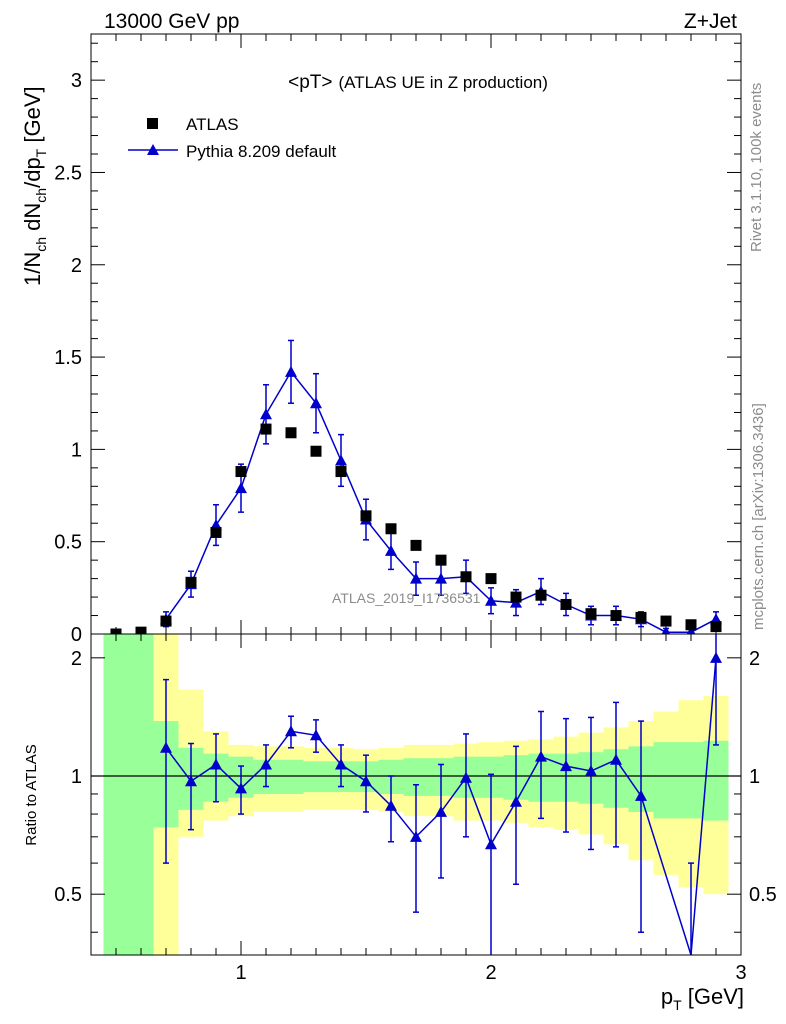 The width and height of the screenshot is (786, 1024). Describe the element at coordinates (710, 21) in the screenshot. I see `process-label: Z+Jet` at that location.